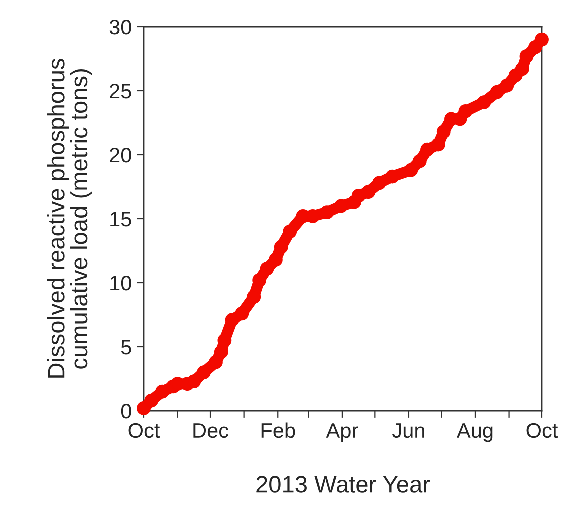 Image resolution: width=566 pixels, height=520 pixels. I want to click on y-tick-label: 0, so click(126, 411).